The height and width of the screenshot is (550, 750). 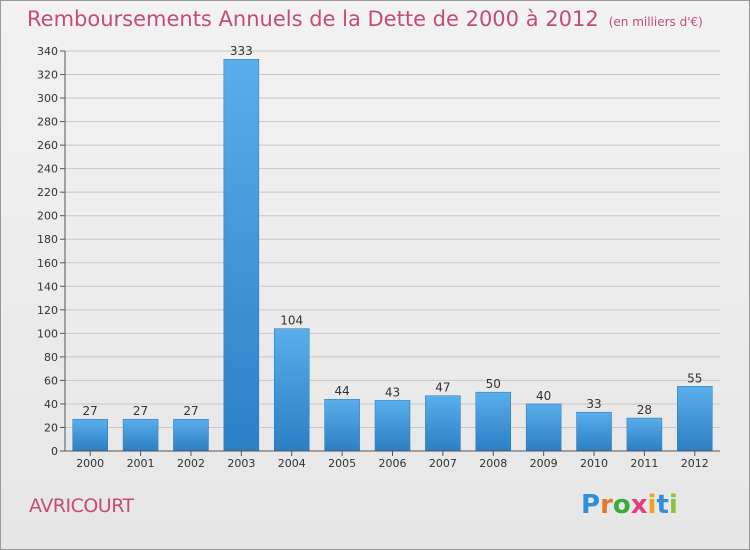 What do you see at coordinates (47, 145) in the screenshot?
I see `y-tick-label: 260` at bounding box center [47, 145].